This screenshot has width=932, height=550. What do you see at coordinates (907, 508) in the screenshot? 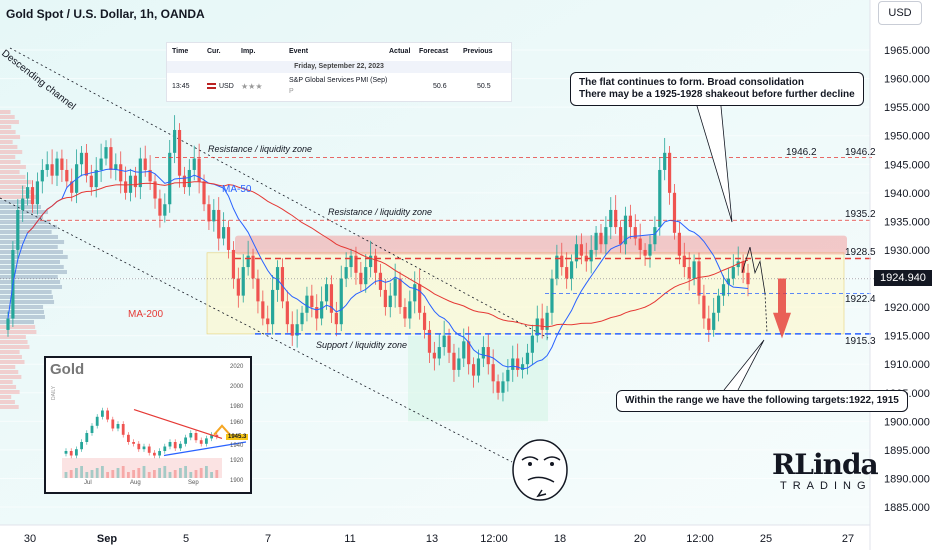
I see `price-tick-label: 1885.000` at bounding box center [907, 508].